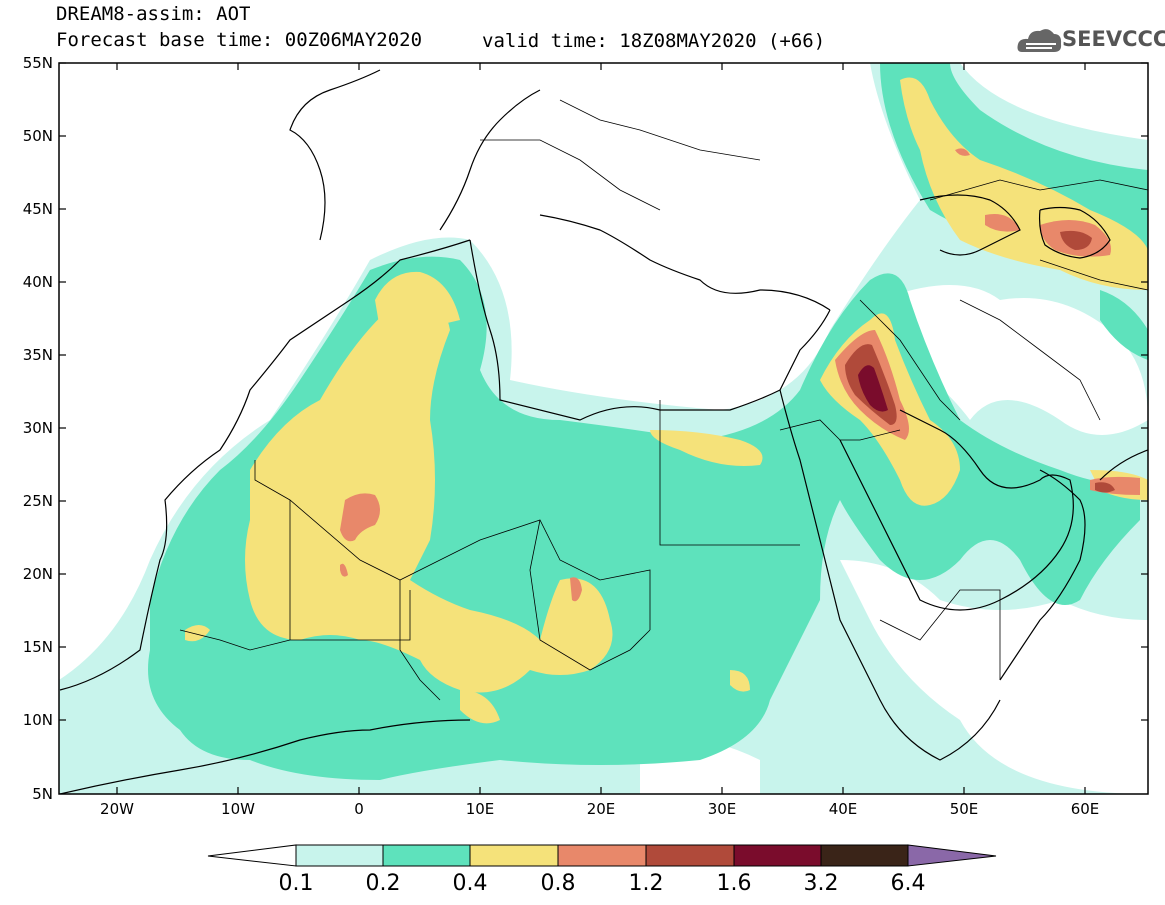 Image resolution: width=1165 pixels, height=905 pixels. Describe the element at coordinates (238, 809) in the screenshot. I see `lon-label-10w: 10W` at that location.